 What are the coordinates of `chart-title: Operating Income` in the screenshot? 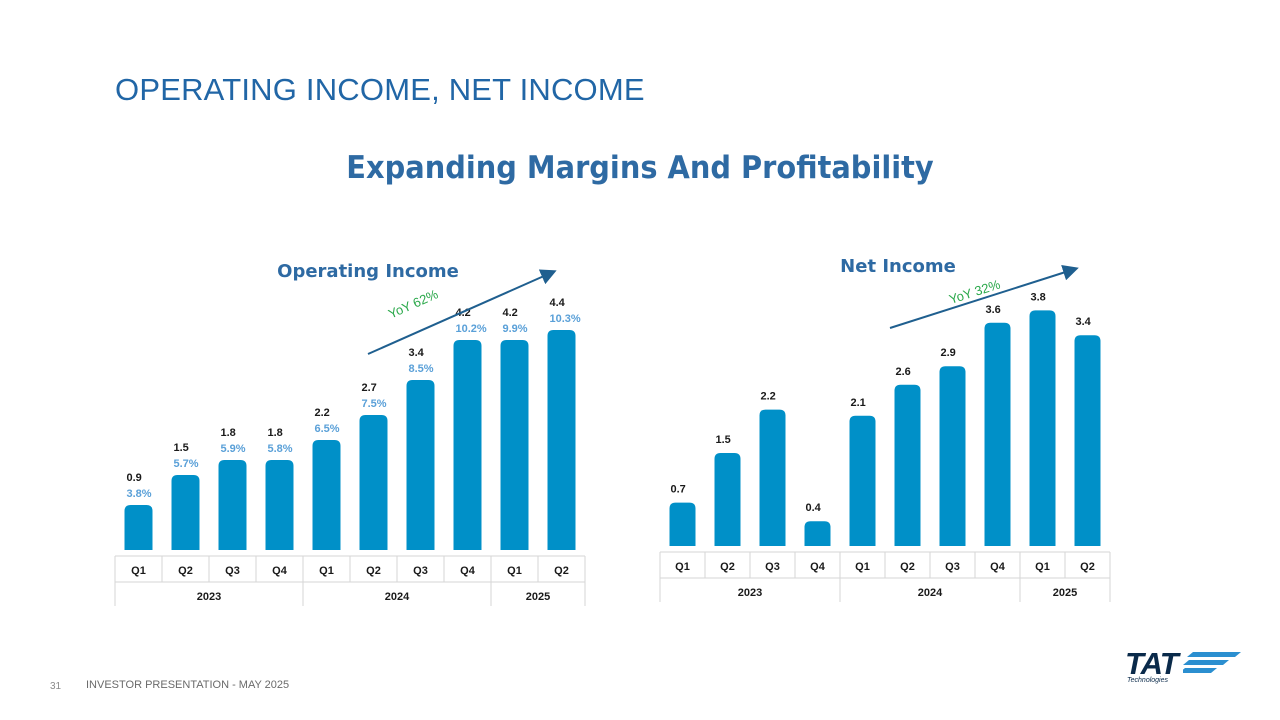 It's located at (368, 271).